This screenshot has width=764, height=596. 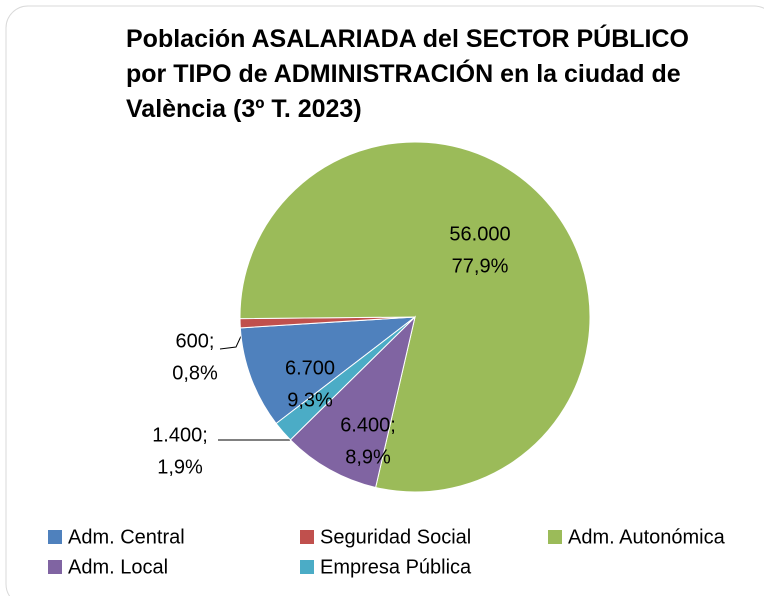 I want to click on percent-label: 77,9%, so click(x=480, y=266).